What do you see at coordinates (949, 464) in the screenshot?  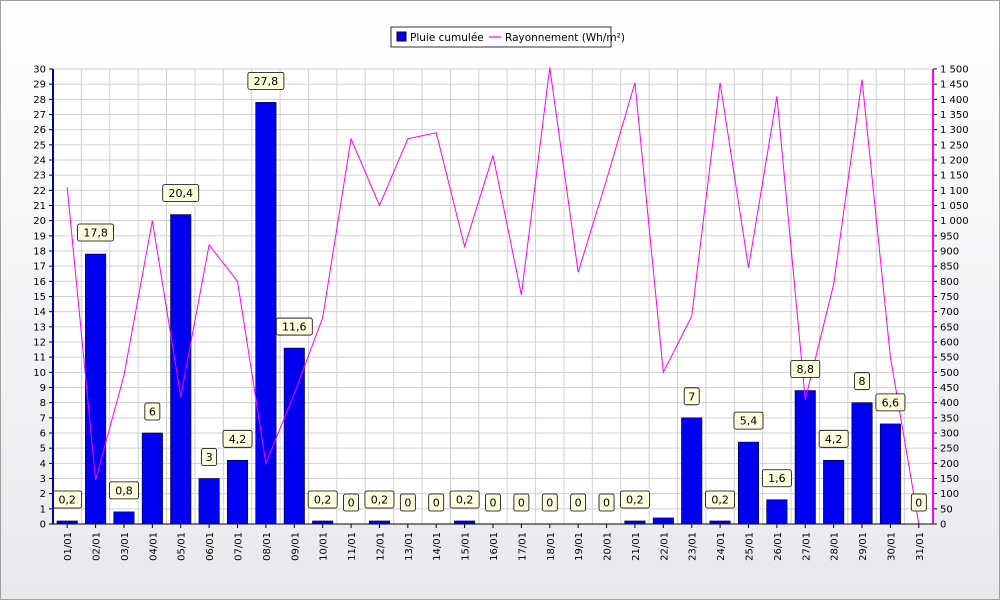 I see `right-tick-label: 200` at bounding box center [949, 464].